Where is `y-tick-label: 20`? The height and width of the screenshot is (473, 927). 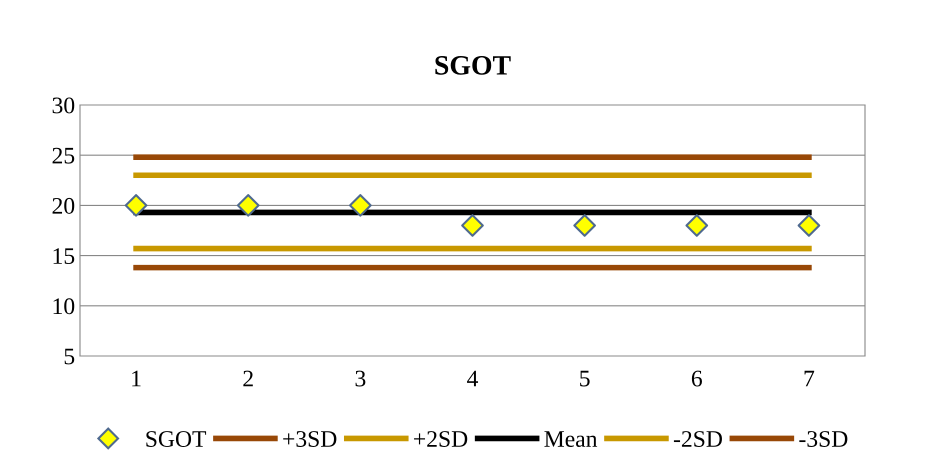 y-tick-label: 20 is located at coordinates (63, 206).